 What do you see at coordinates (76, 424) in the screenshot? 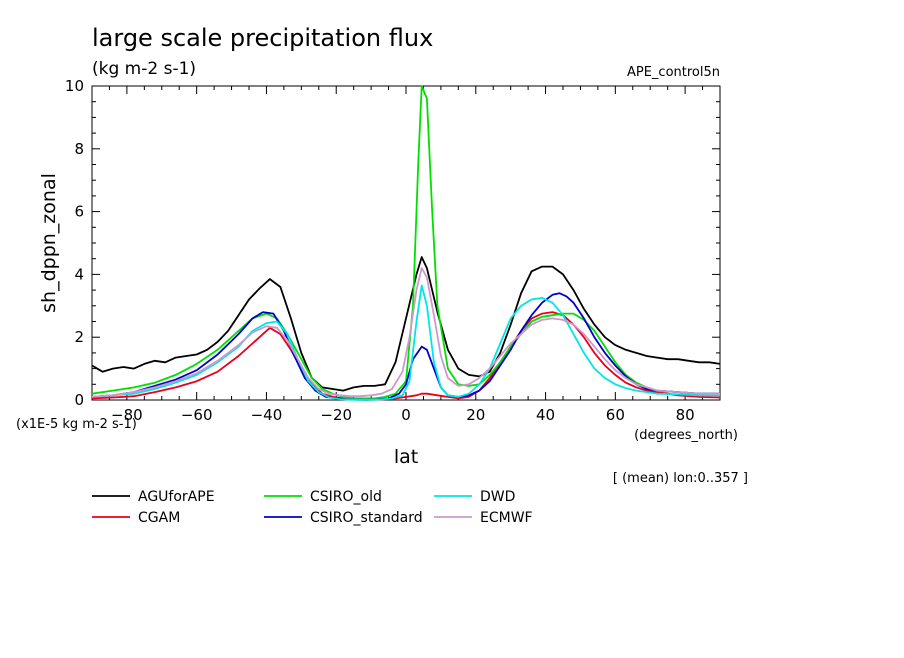
I see `y-scale-label: (x1E-5 kg m-2 s-1)` at bounding box center [76, 424].